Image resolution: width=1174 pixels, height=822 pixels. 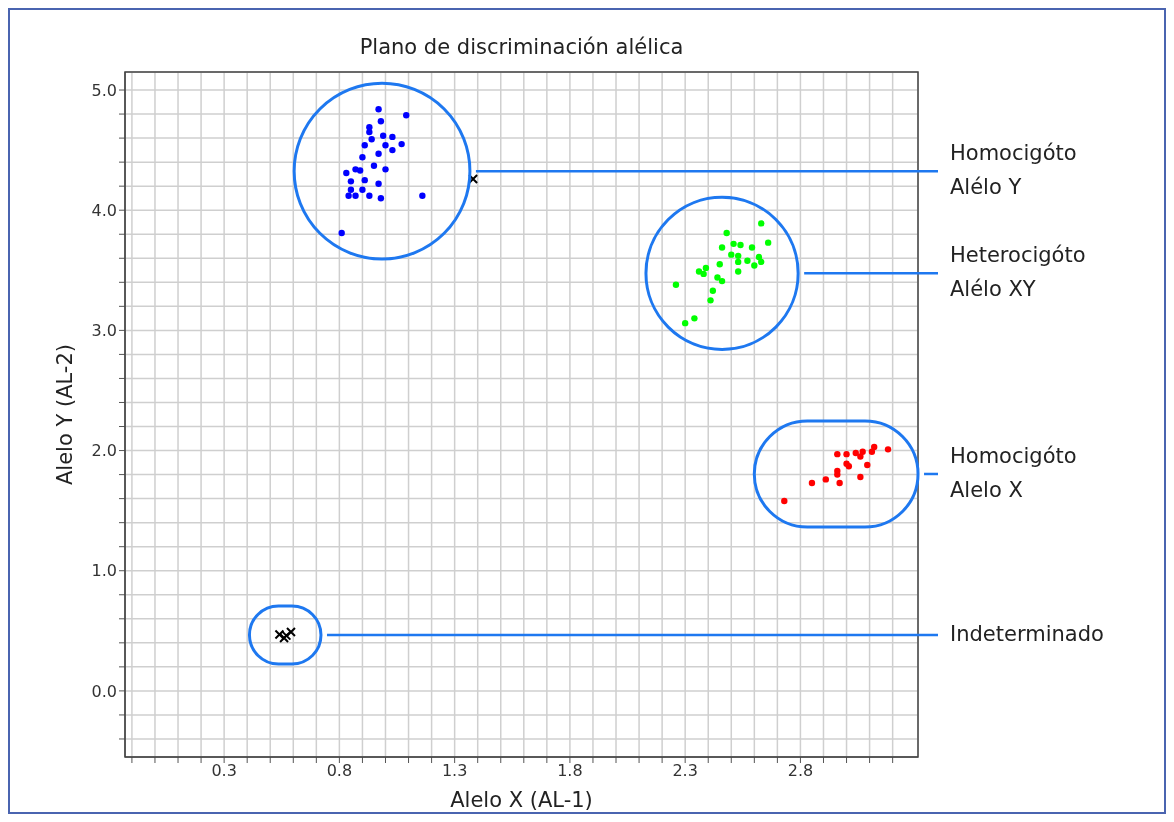 What do you see at coordinates (104, 691) in the screenshot?
I see `y-tick-label: 0.0` at bounding box center [104, 691].